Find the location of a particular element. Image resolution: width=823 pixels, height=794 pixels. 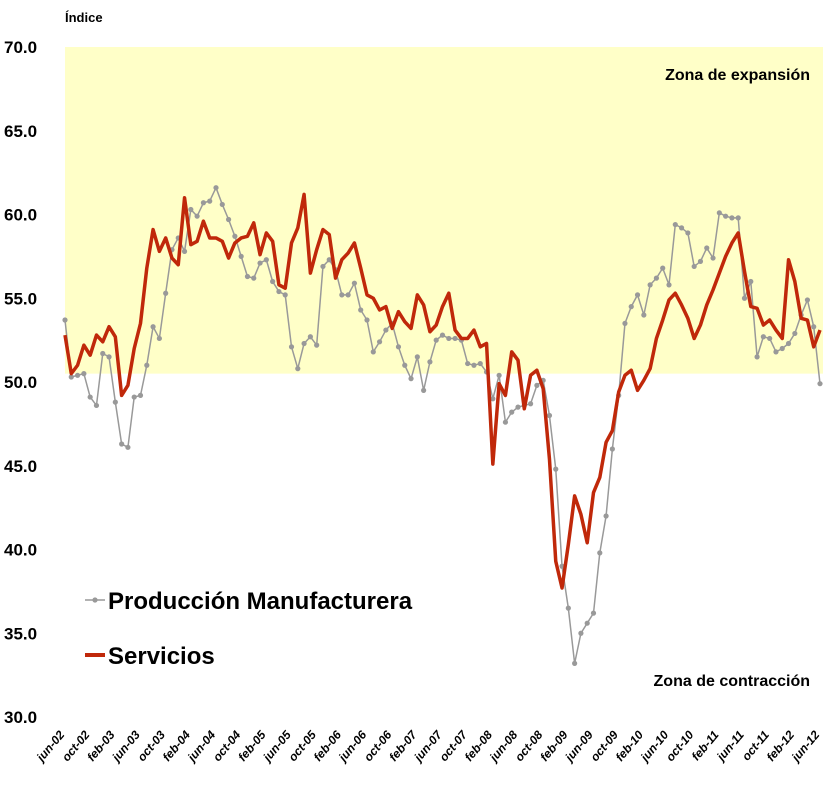

y-tick-label: 40.0 is located at coordinates (20, 550).